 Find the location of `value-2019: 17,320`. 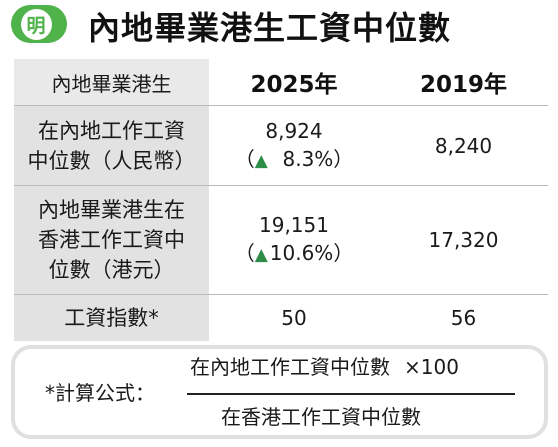

value-2019: 17,320 is located at coordinates (463, 240).